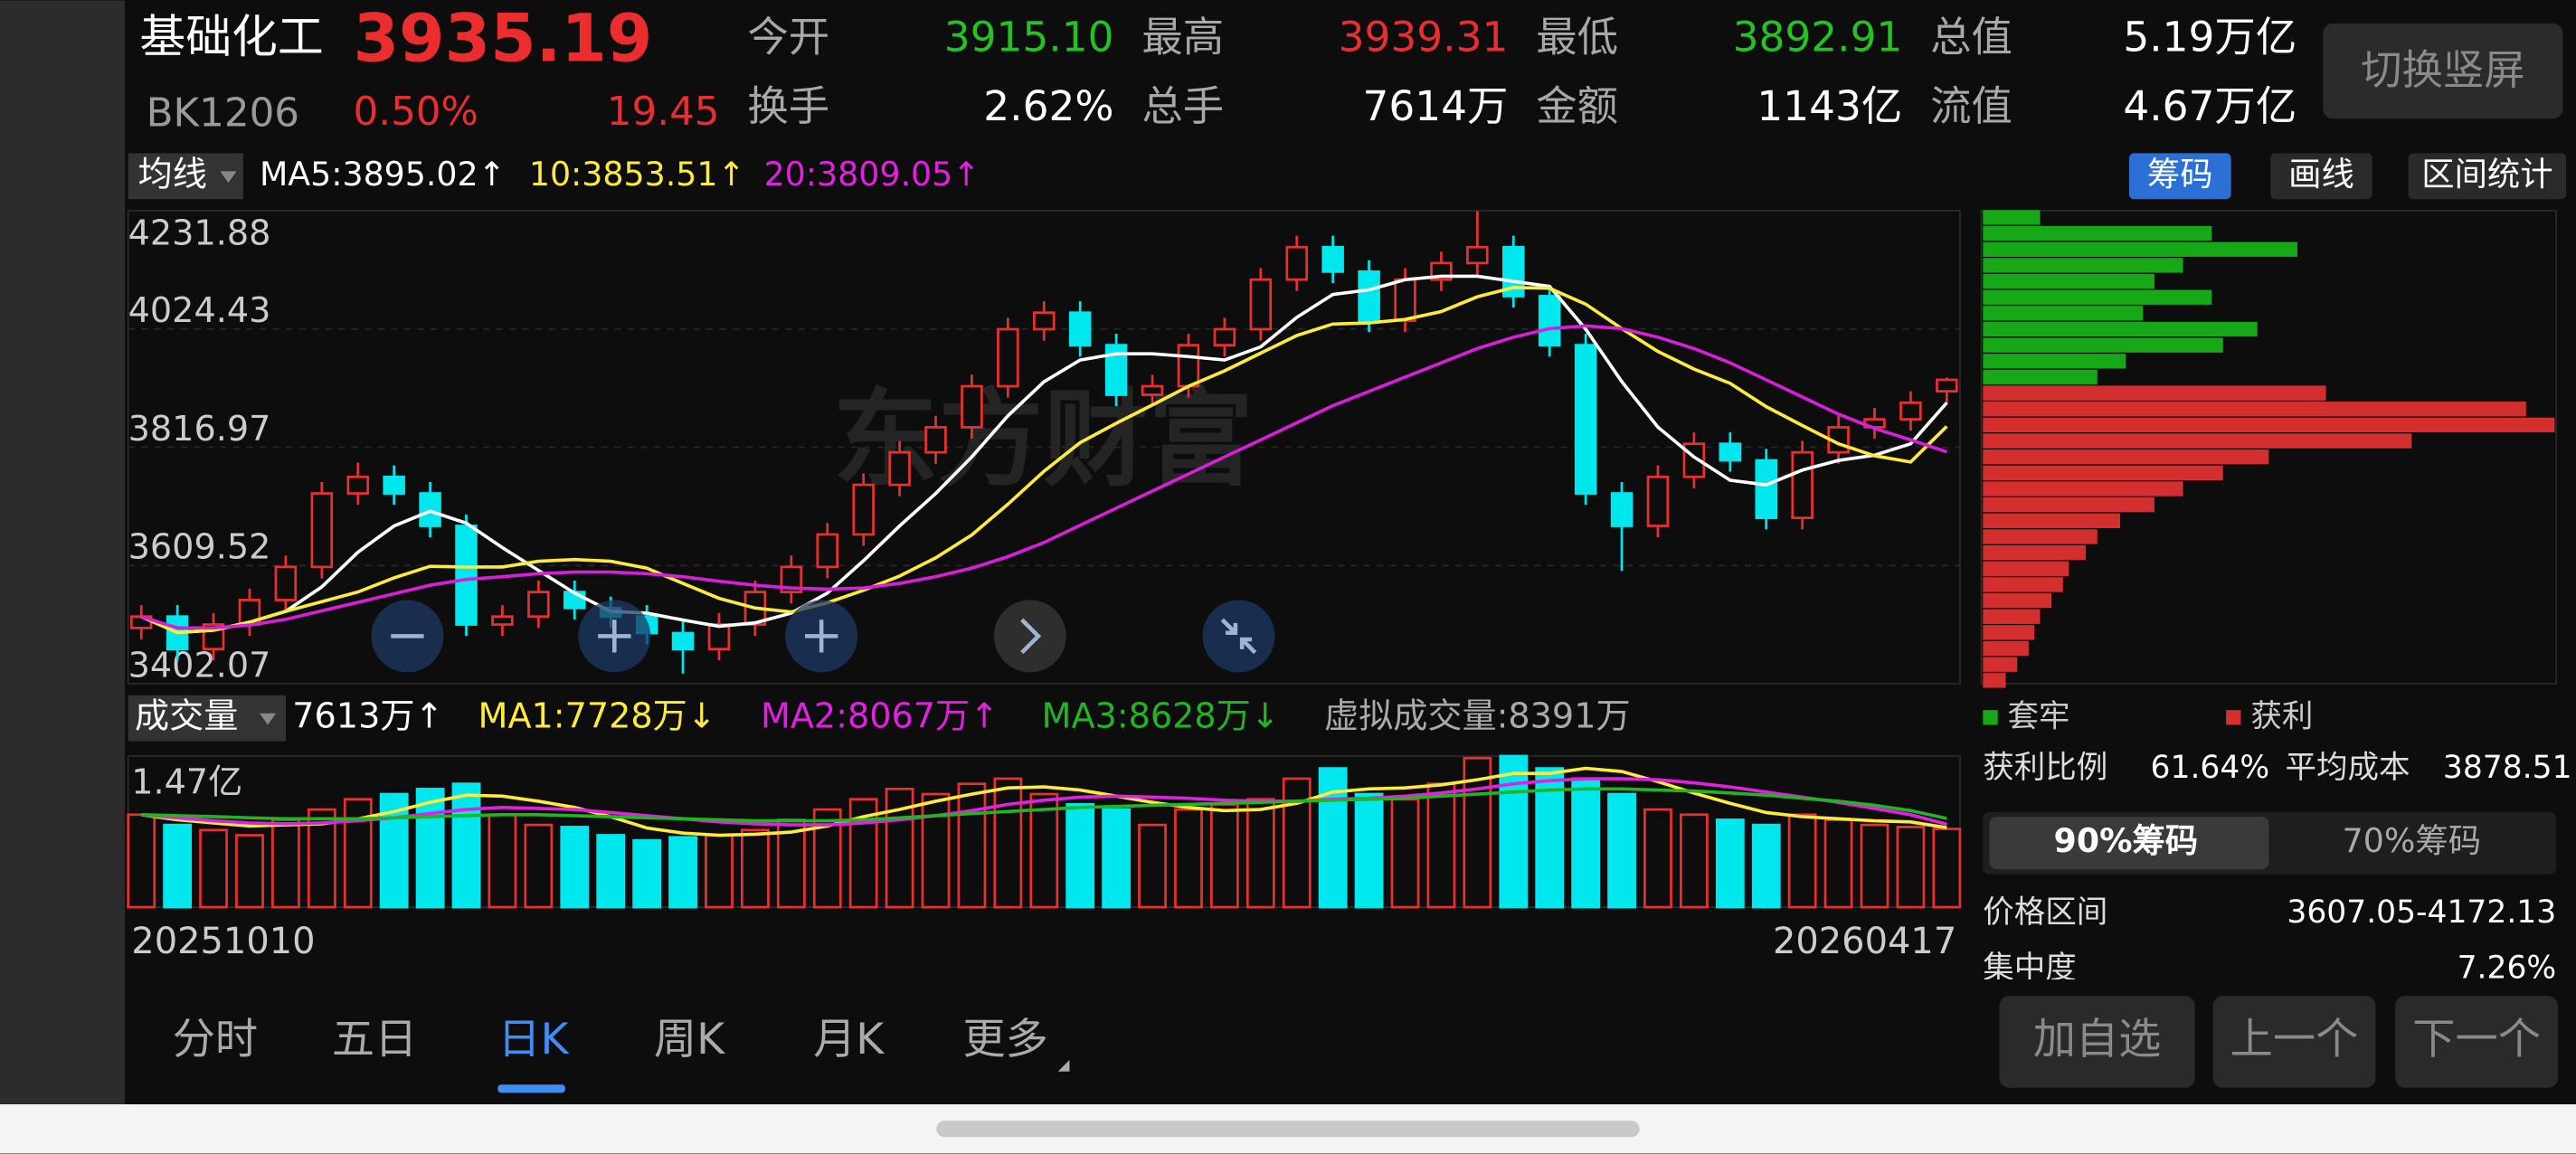 The width and height of the screenshot is (2576, 1154). I want to click on stat-value: 3892.91, so click(1818, 37).